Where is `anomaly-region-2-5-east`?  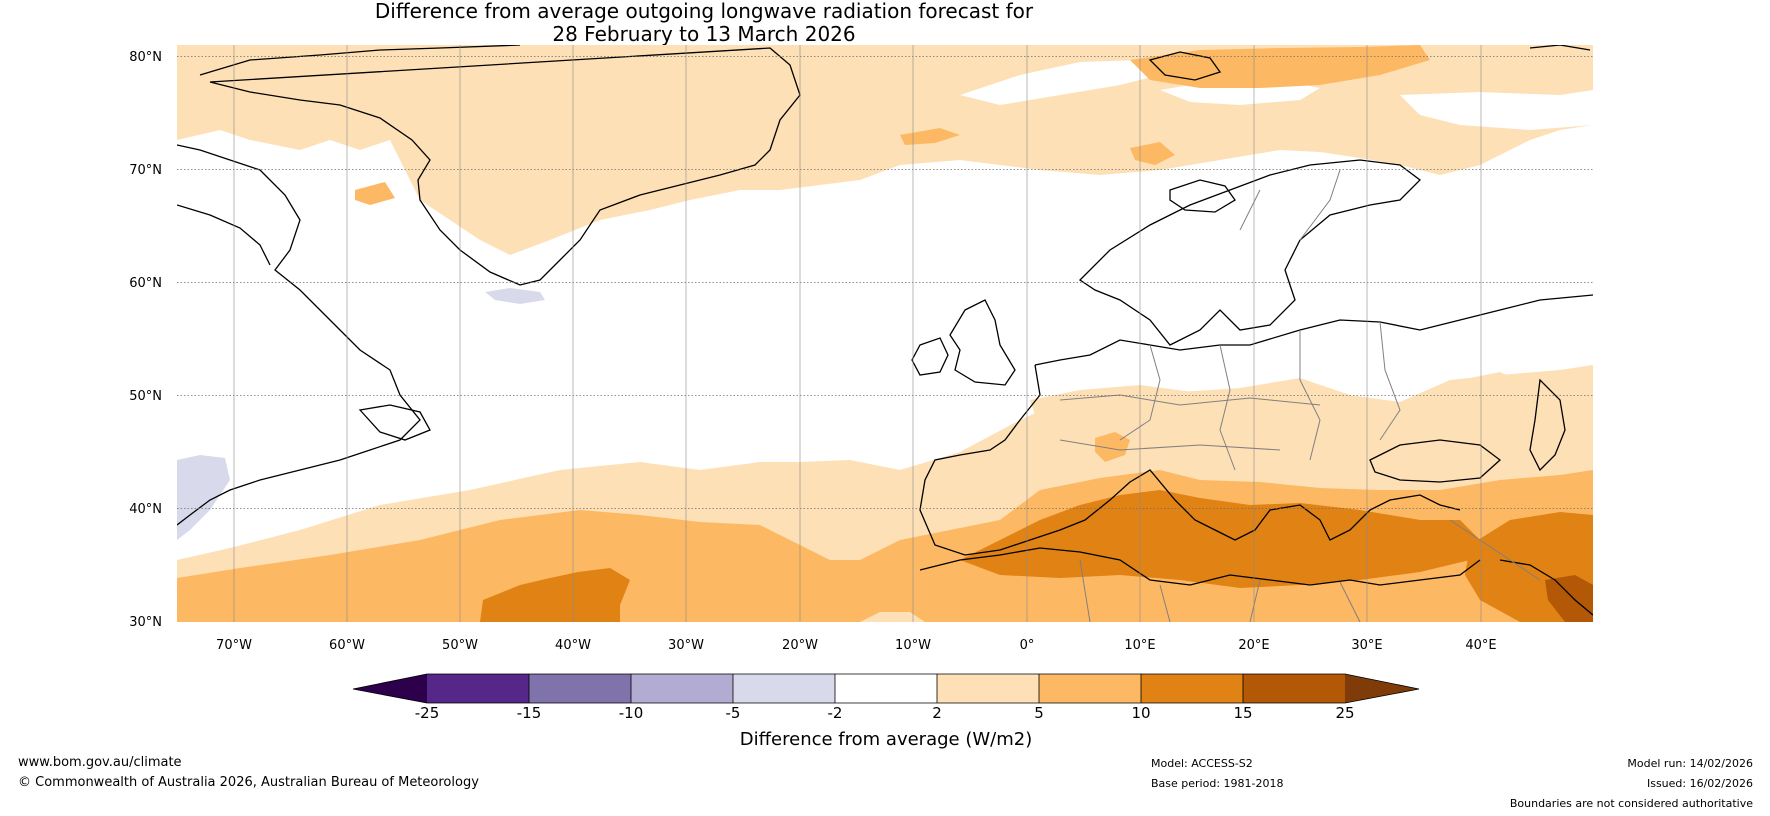
anomaly-region-2-5-east is located at coordinates (1496, 432).